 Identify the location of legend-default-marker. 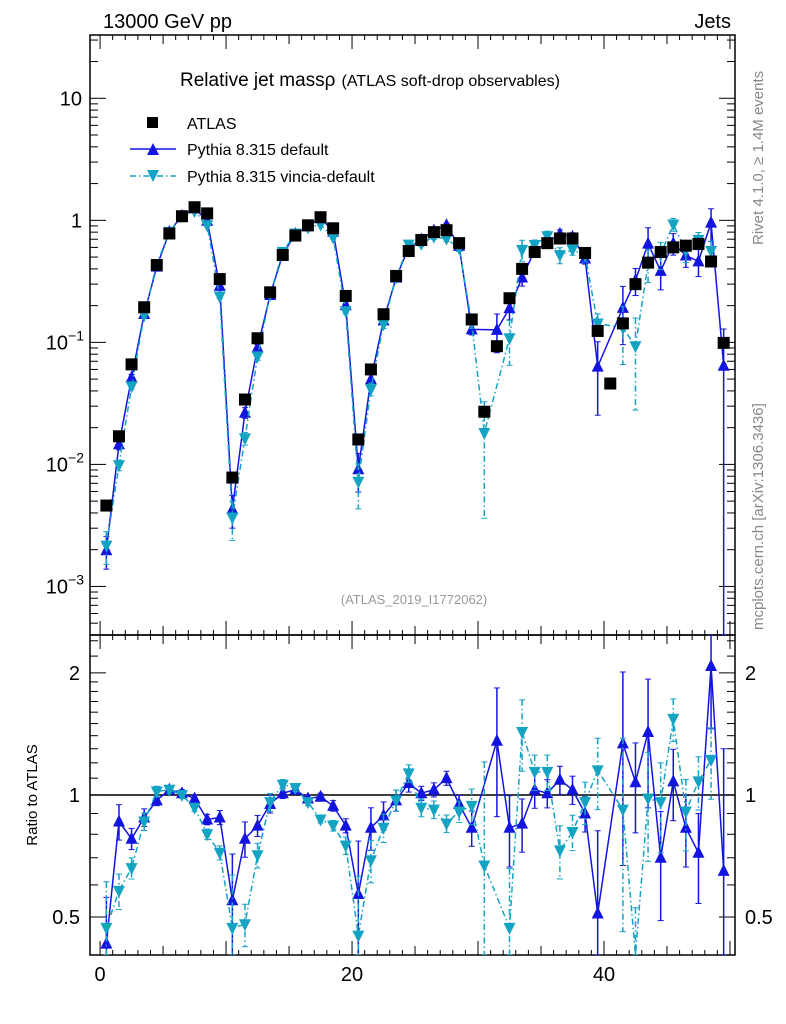
(153, 149).